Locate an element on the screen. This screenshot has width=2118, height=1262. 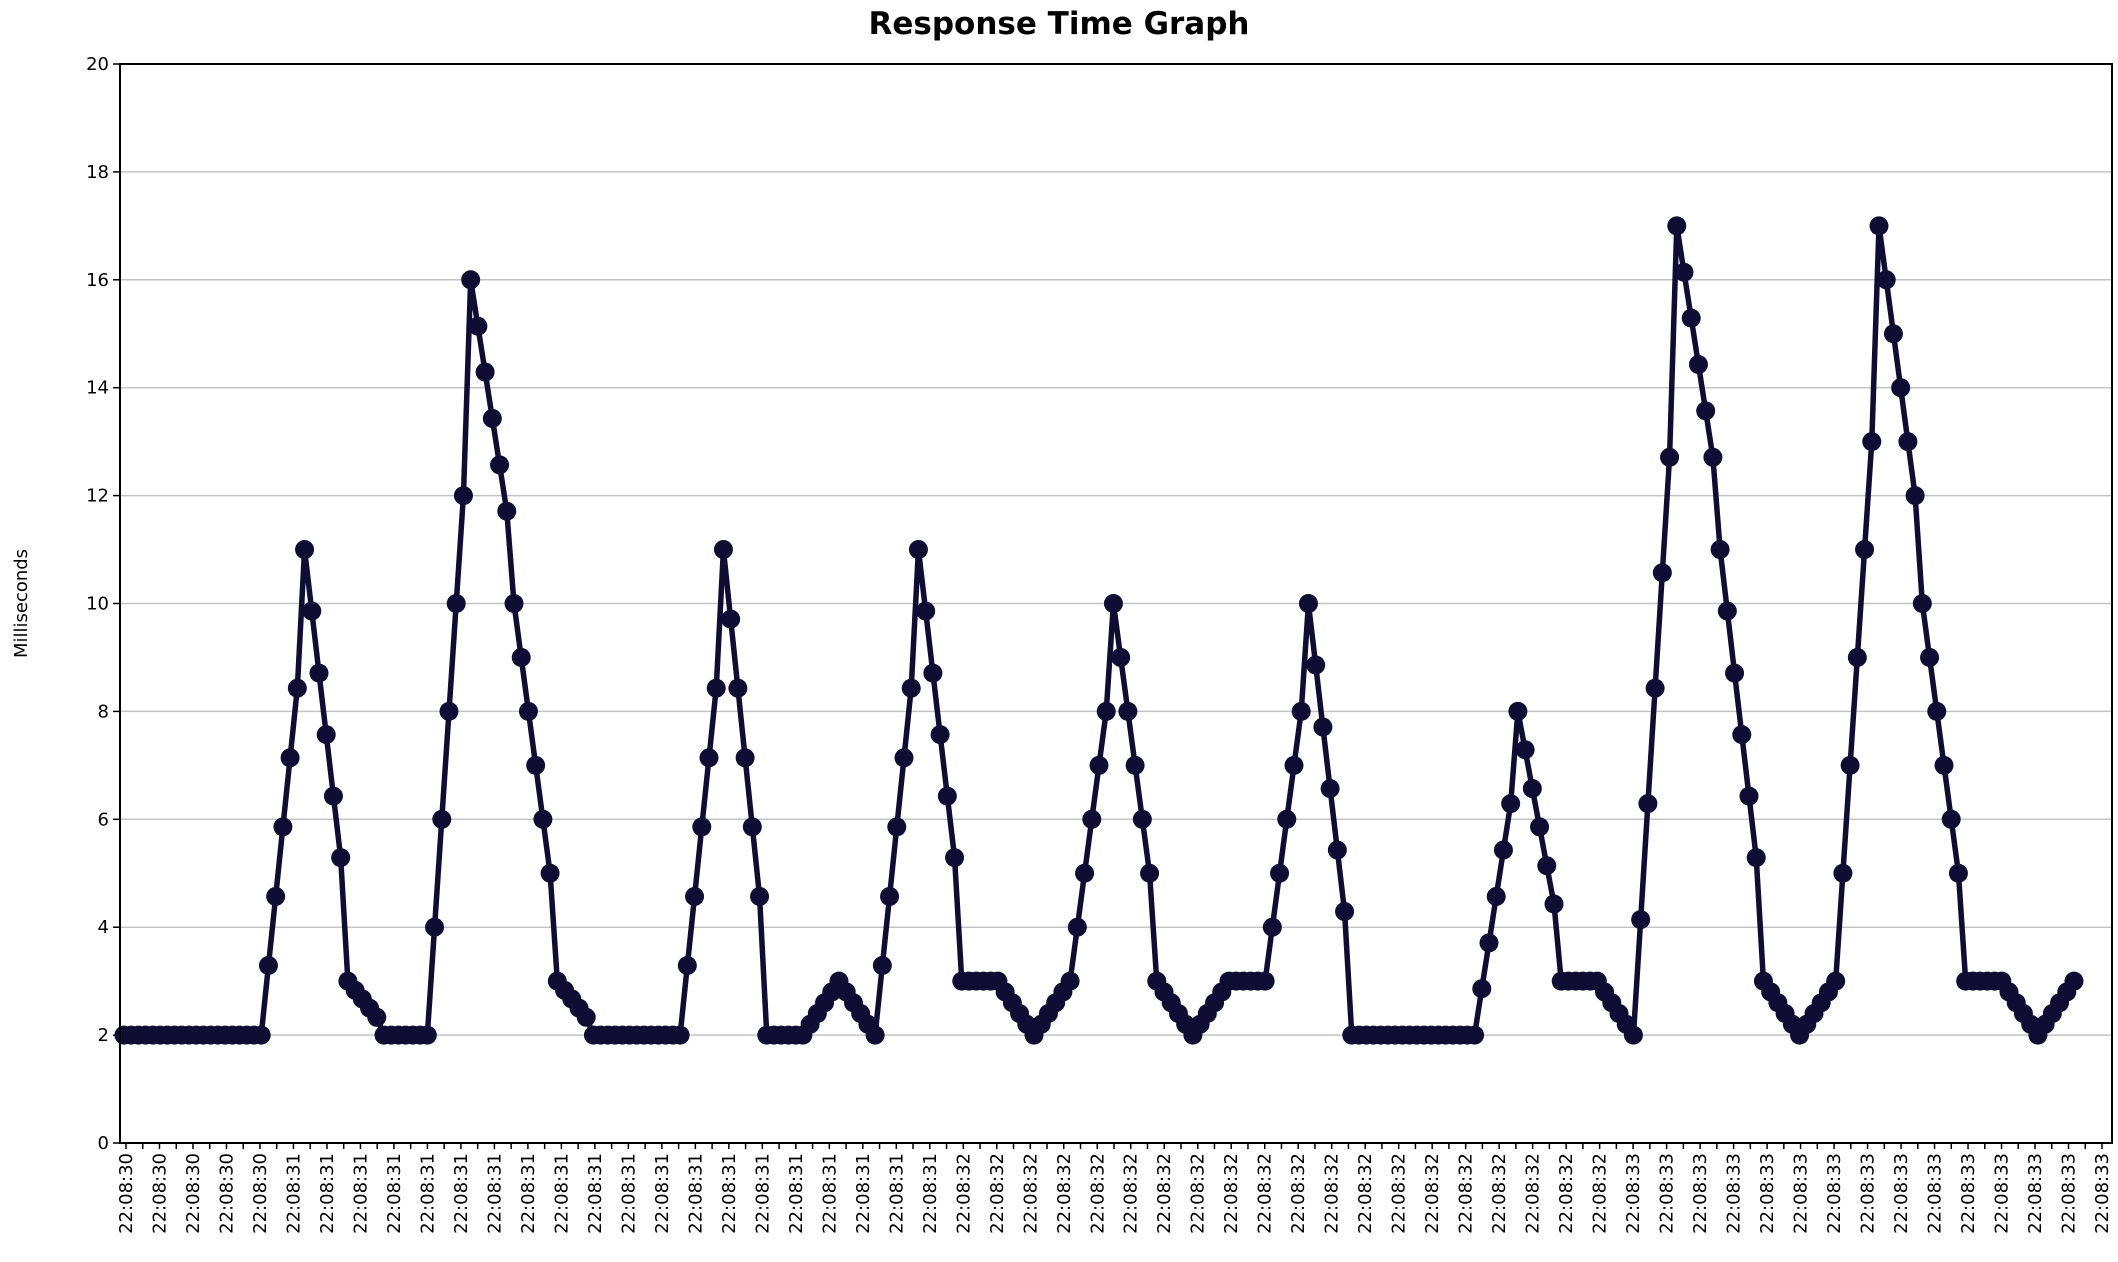
y-tick-label: 12 is located at coordinates (97, 496).